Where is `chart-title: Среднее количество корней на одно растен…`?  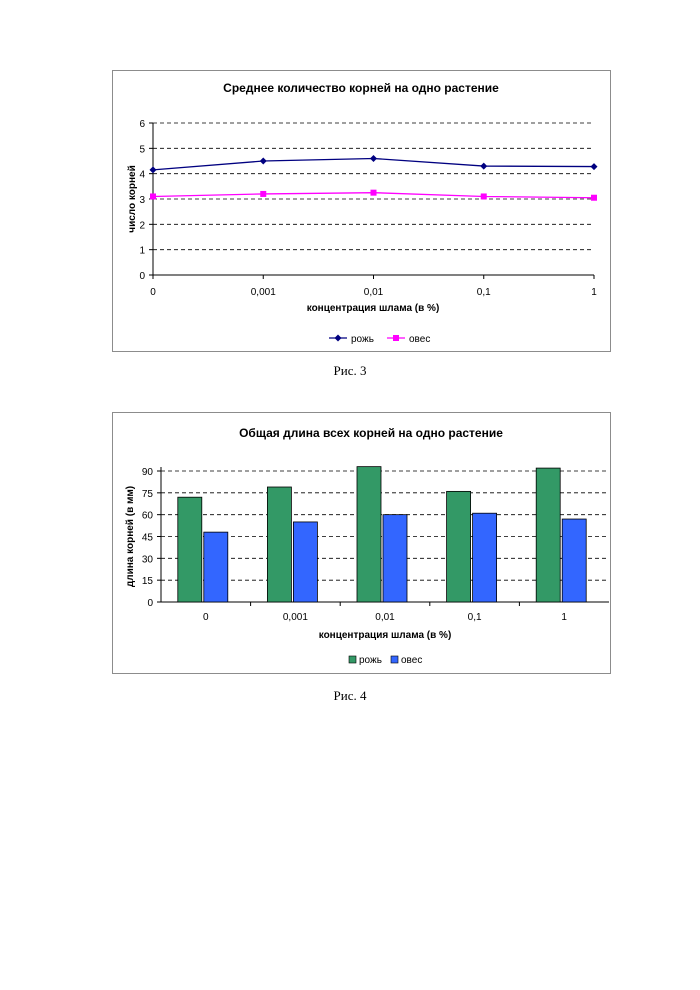
chart-title: Среднее количество корней на одно растен… is located at coordinates (361, 88).